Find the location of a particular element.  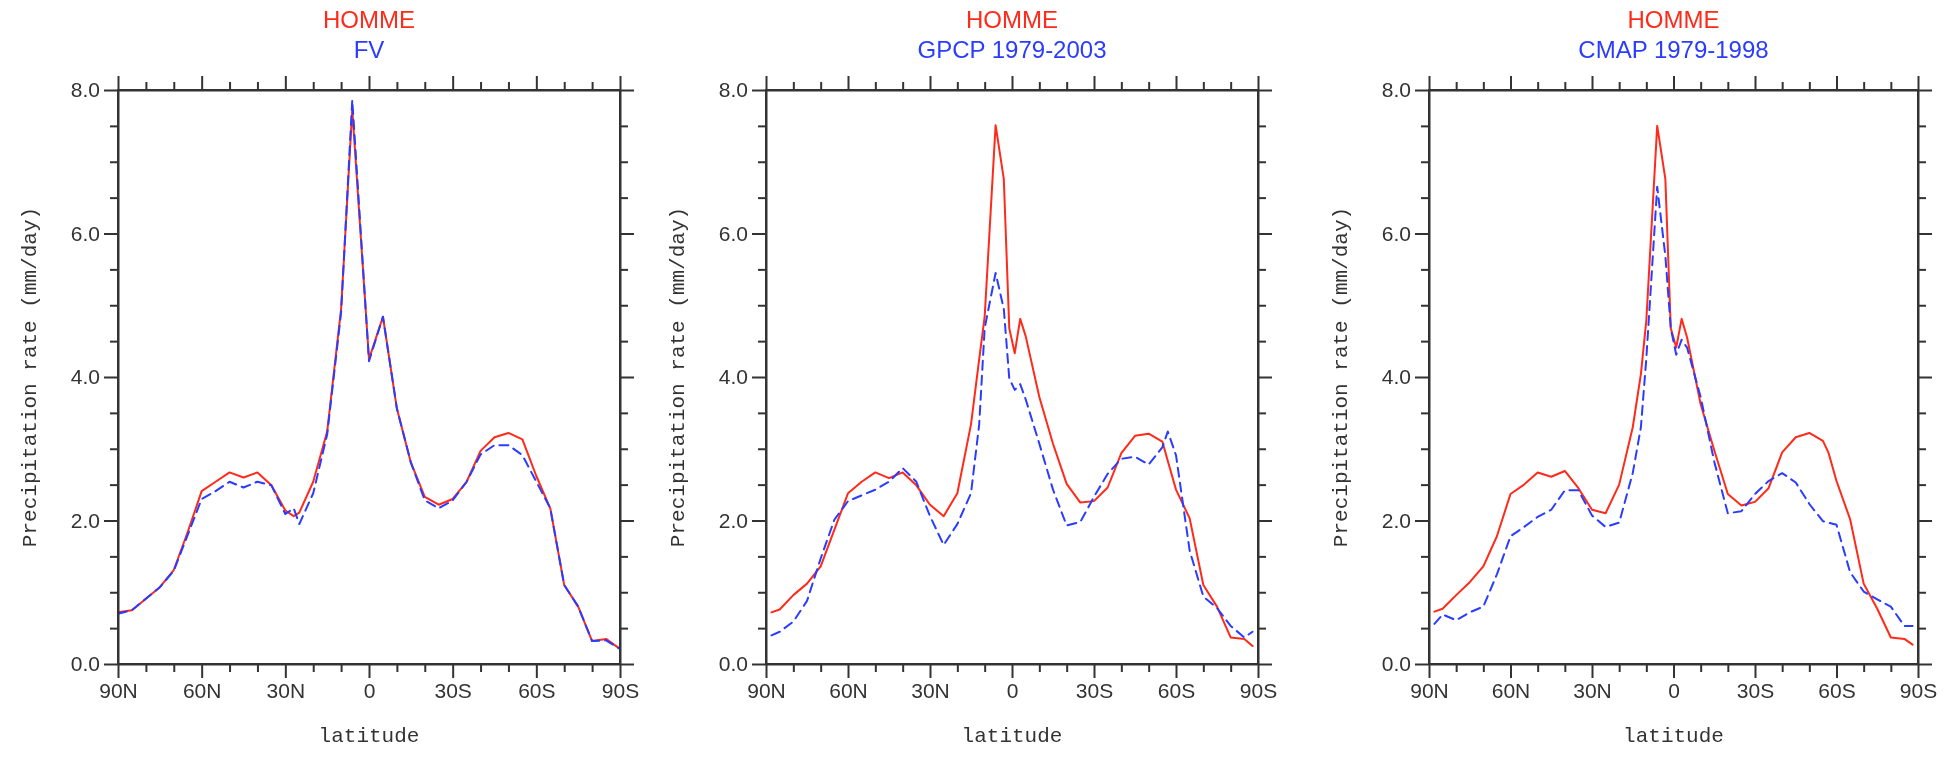

text: CMAP 1979-1998 is located at coordinates (1673, 49).